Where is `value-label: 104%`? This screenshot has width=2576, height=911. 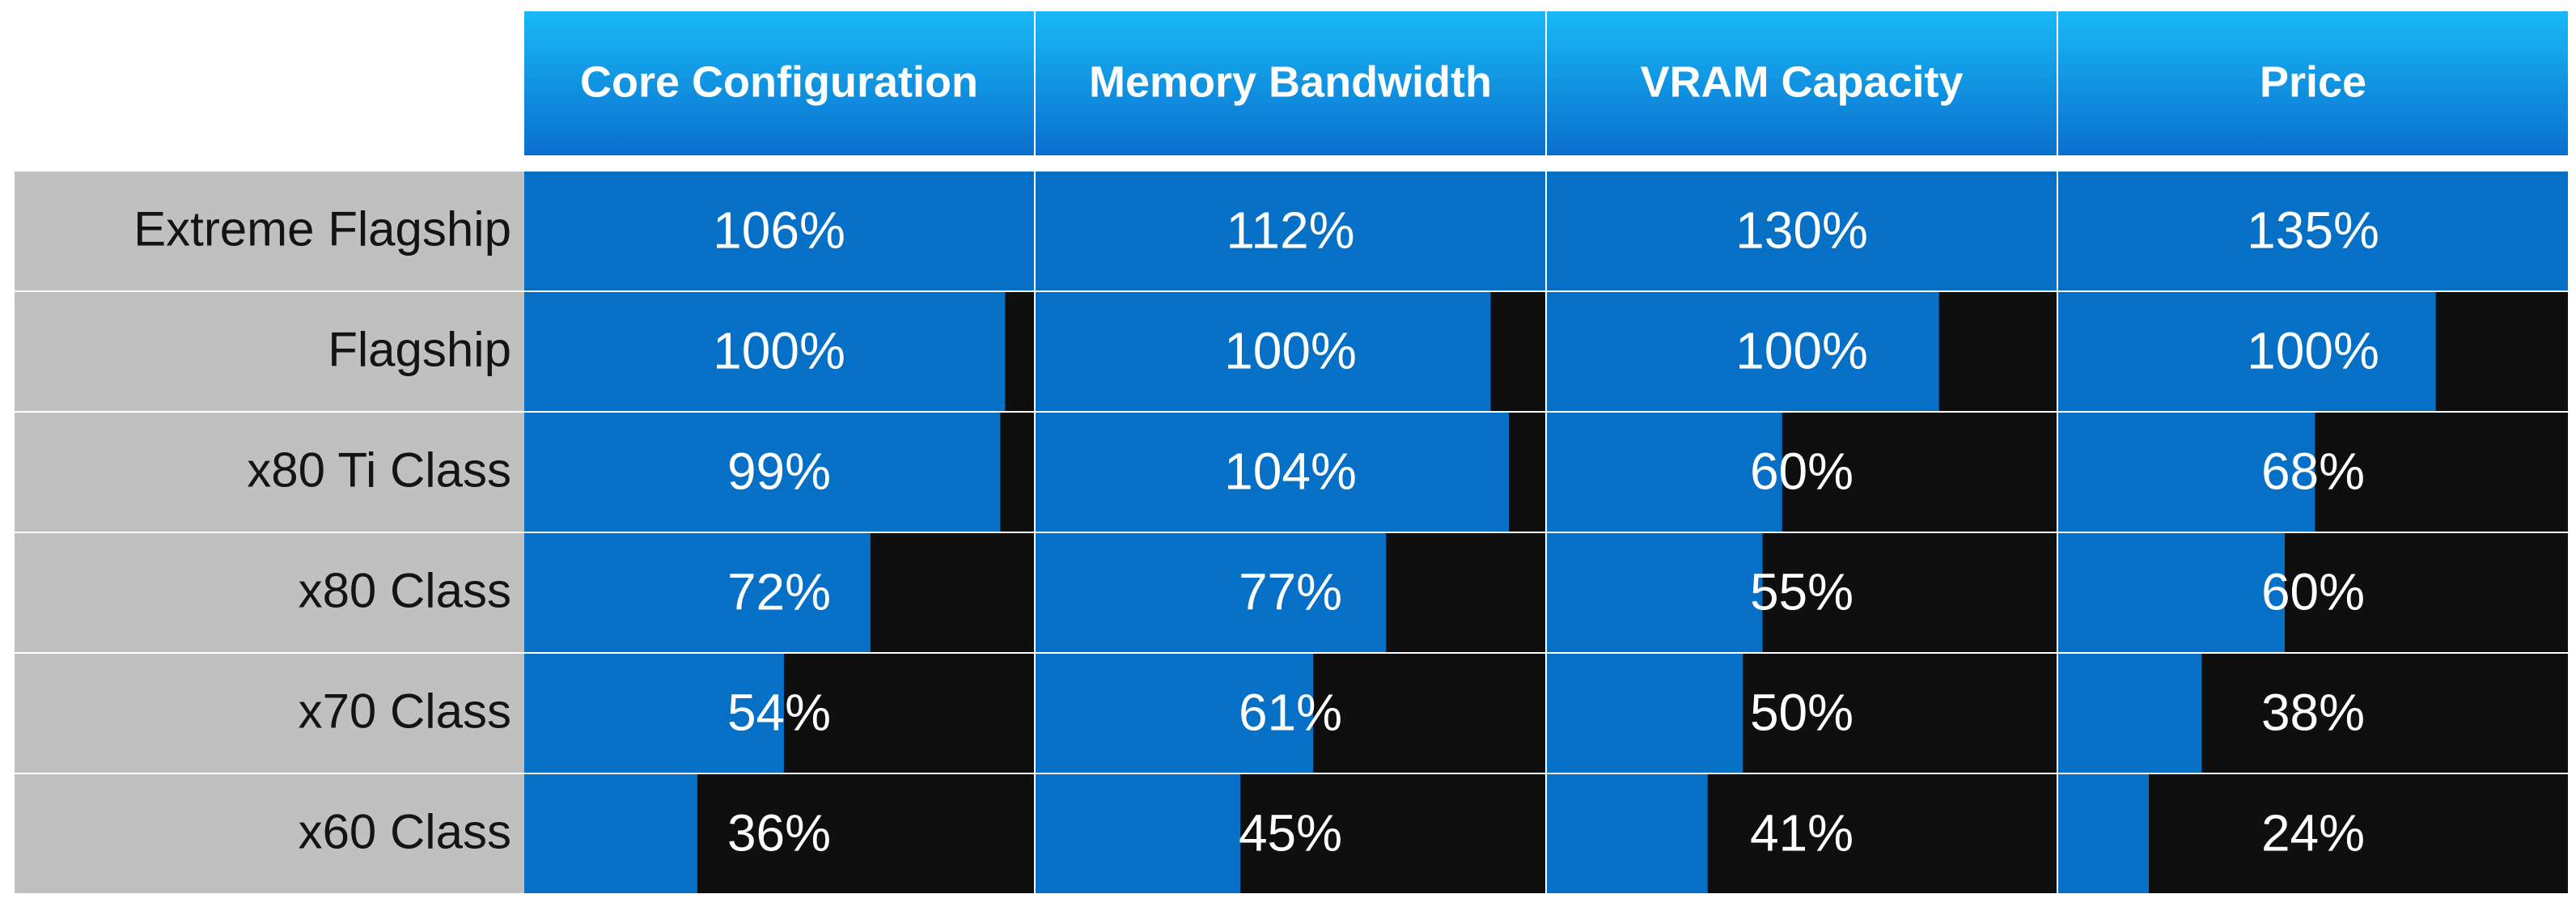 value-label: 104% is located at coordinates (1290, 471).